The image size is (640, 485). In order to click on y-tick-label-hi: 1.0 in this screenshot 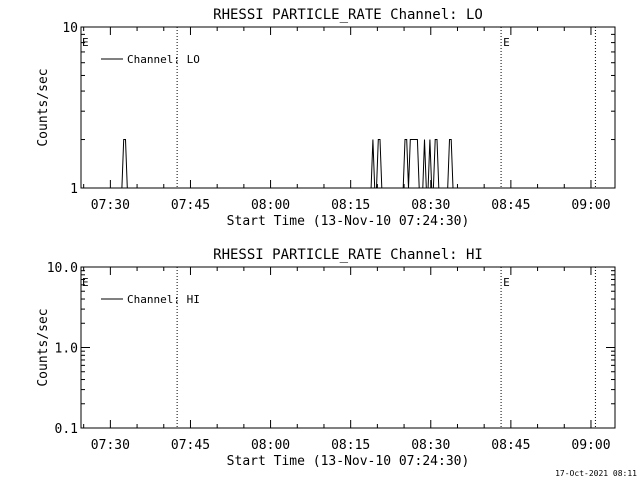, I will do `click(66, 349)`.